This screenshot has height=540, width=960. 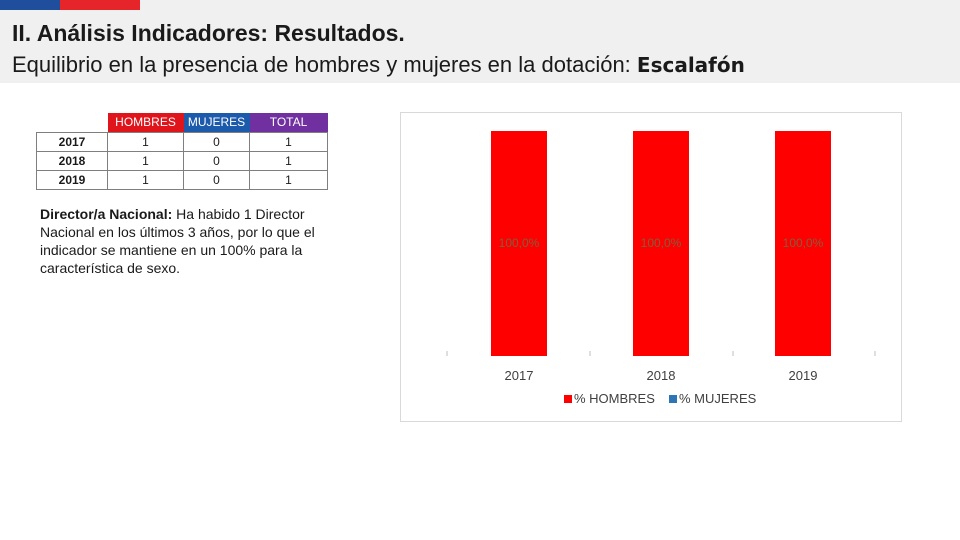 I want to click on director-label: Director/a Nacional:, so click(x=106, y=214).